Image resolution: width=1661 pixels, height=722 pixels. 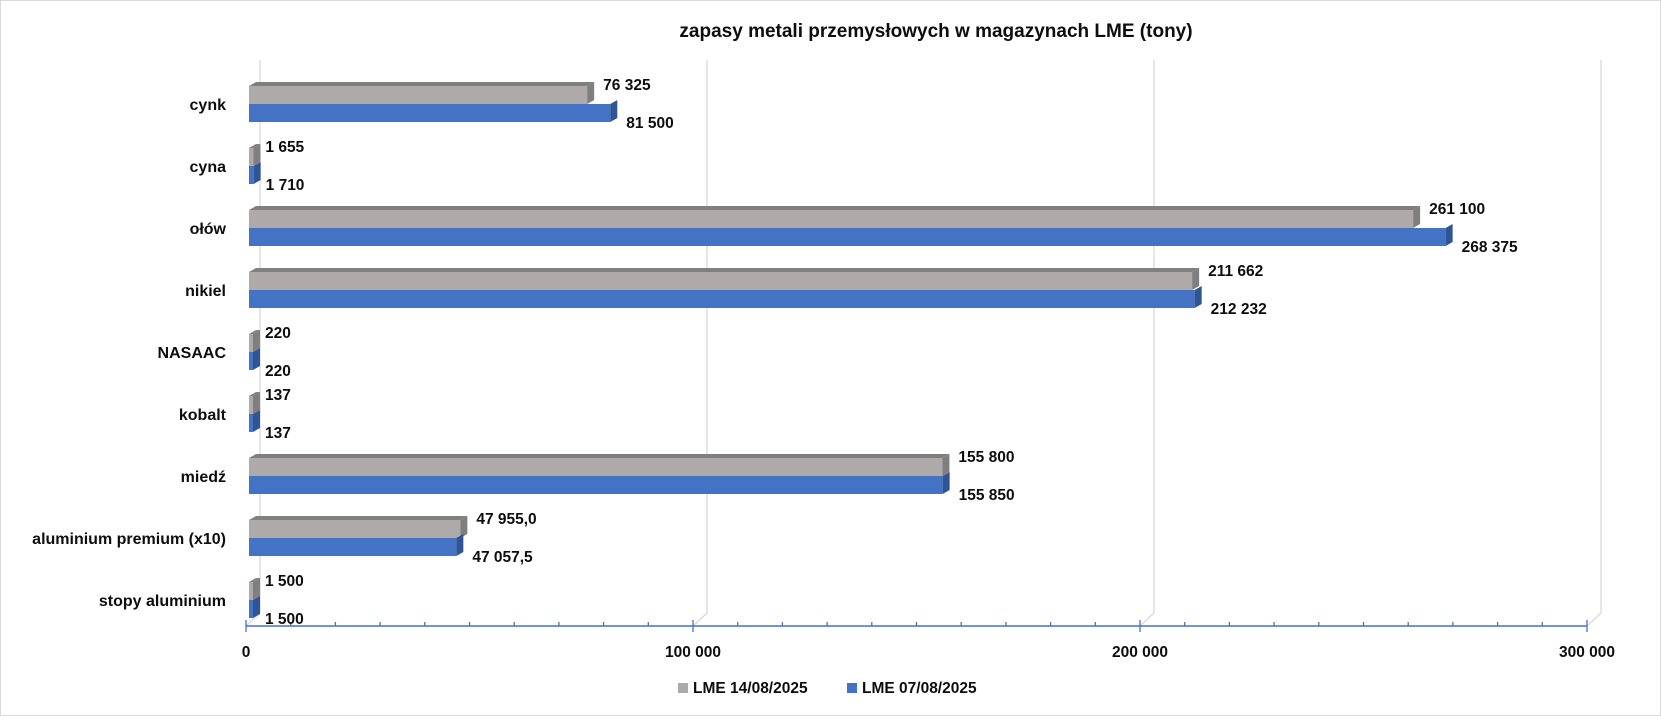 What do you see at coordinates (502, 557) in the screenshot?
I see `data-label: 47 057,5` at bounding box center [502, 557].